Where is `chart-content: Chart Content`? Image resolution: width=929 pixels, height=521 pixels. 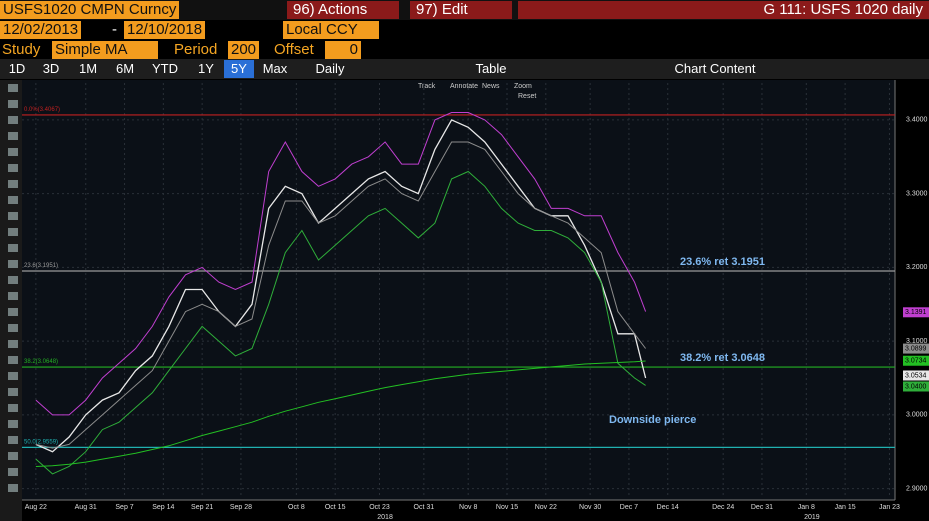
chart-content: Chart Content is located at coordinates (715, 68).